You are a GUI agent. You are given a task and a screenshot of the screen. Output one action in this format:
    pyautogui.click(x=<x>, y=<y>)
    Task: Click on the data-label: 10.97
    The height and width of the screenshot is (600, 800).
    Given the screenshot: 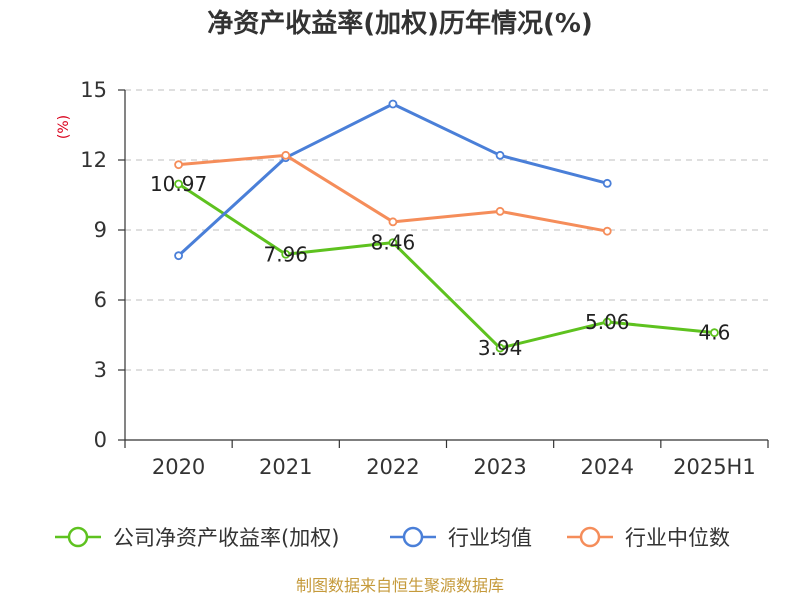 What is the action you would take?
    pyautogui.click(x=178, y=184)
    